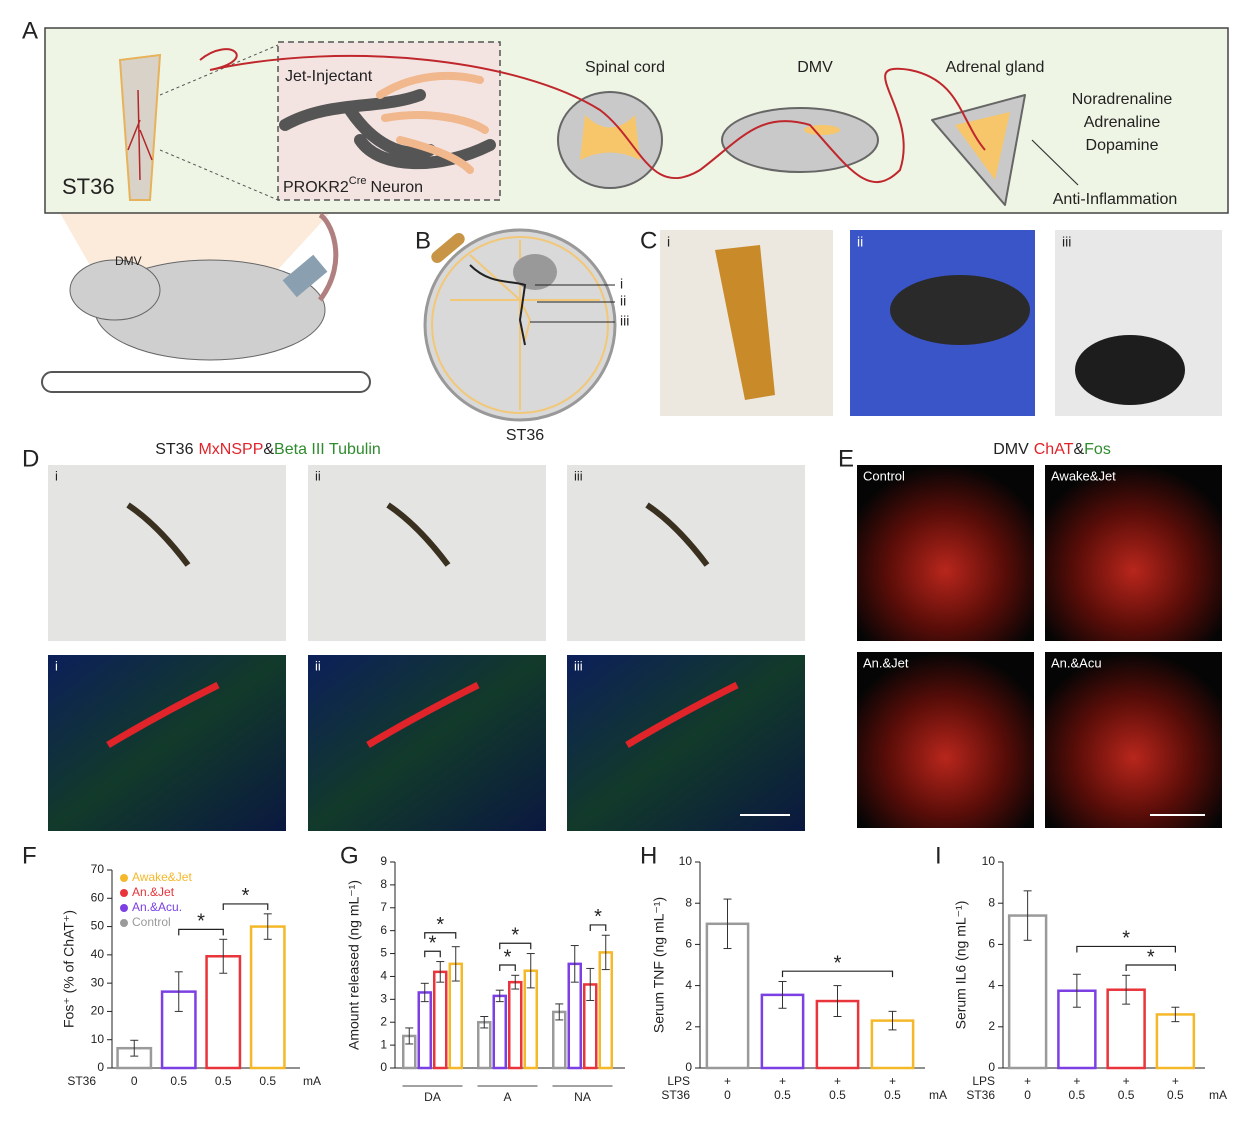  I want to click on arrow, so click(1055, 162).